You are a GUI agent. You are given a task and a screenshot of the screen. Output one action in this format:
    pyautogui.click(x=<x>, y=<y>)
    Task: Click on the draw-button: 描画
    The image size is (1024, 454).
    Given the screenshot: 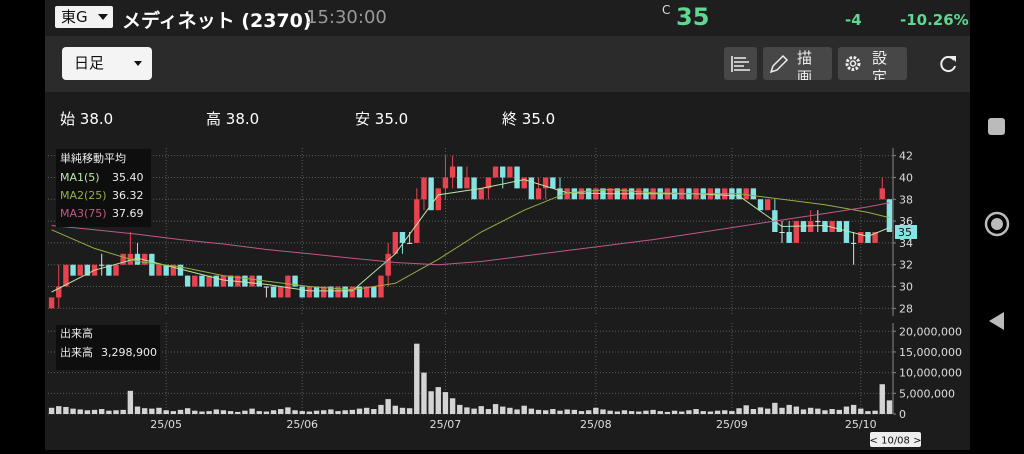 What is the action you would take?
    pyautogui.click(x=797, y=63)
    